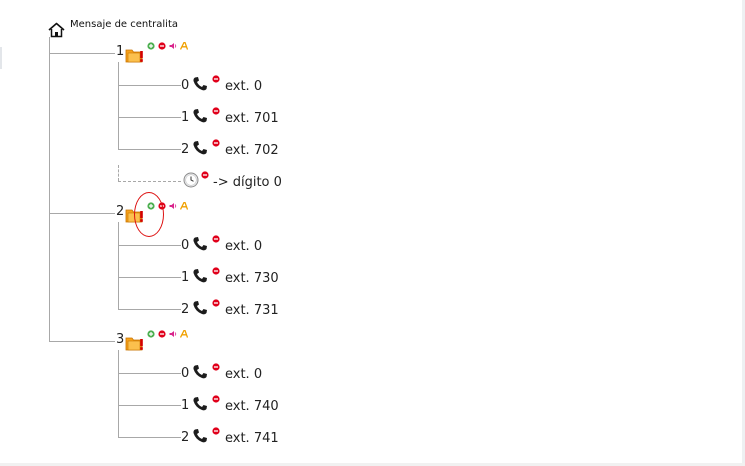  Describe the element at coordinates (149, 214) in the screenshot. I see `highlight-circle` at that location.